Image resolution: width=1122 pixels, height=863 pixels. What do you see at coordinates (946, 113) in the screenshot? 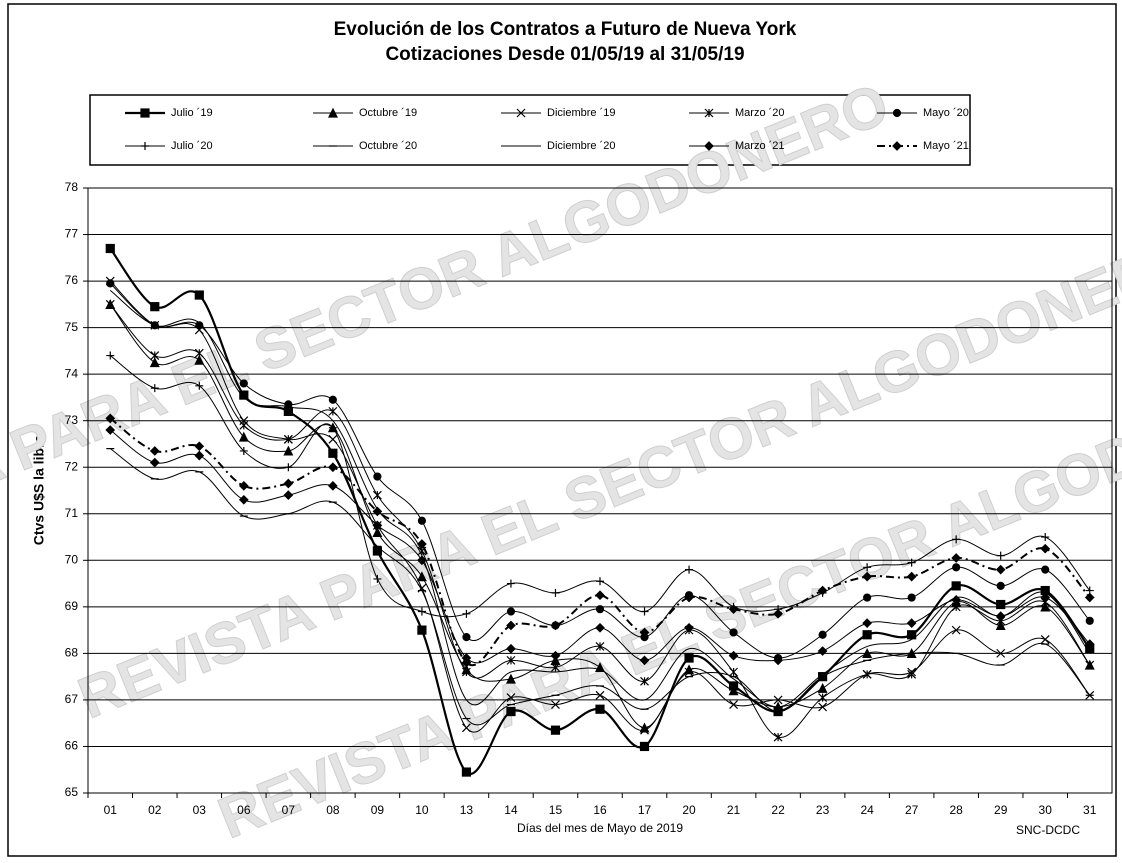
I see `legend-label: Mayo ´20` at bounding box center [946, 113].